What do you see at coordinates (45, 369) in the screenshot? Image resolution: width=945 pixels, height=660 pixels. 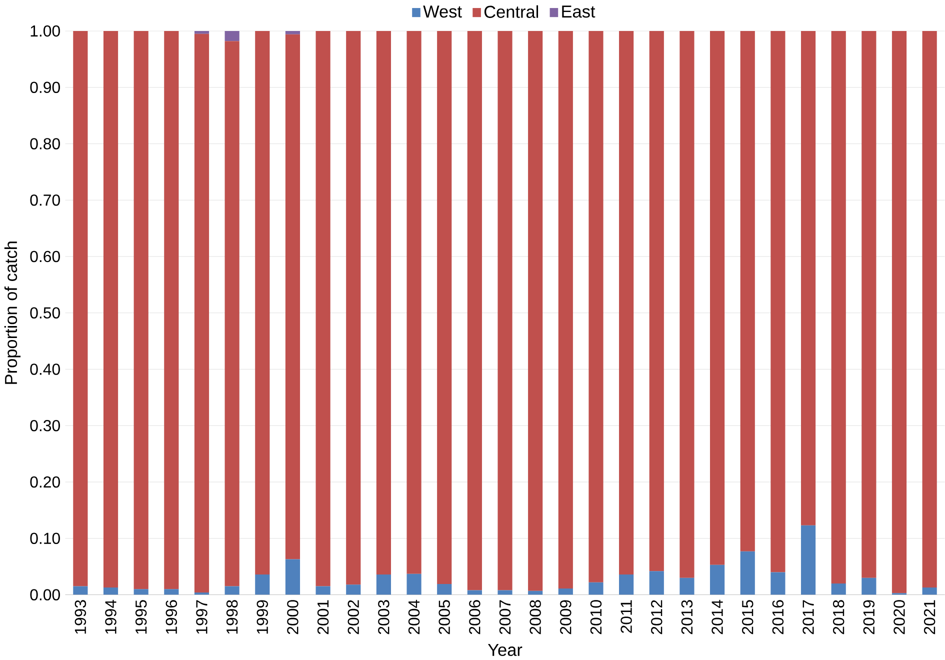 I see `y-tick-label: 0.40` at bounding box center [45, 369].